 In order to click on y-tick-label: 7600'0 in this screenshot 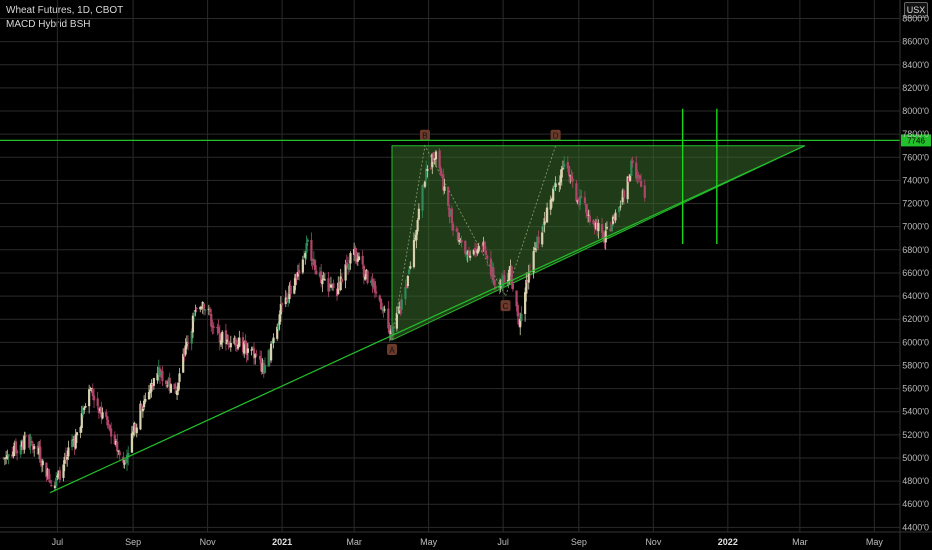, I will do `click(915, 157)`.